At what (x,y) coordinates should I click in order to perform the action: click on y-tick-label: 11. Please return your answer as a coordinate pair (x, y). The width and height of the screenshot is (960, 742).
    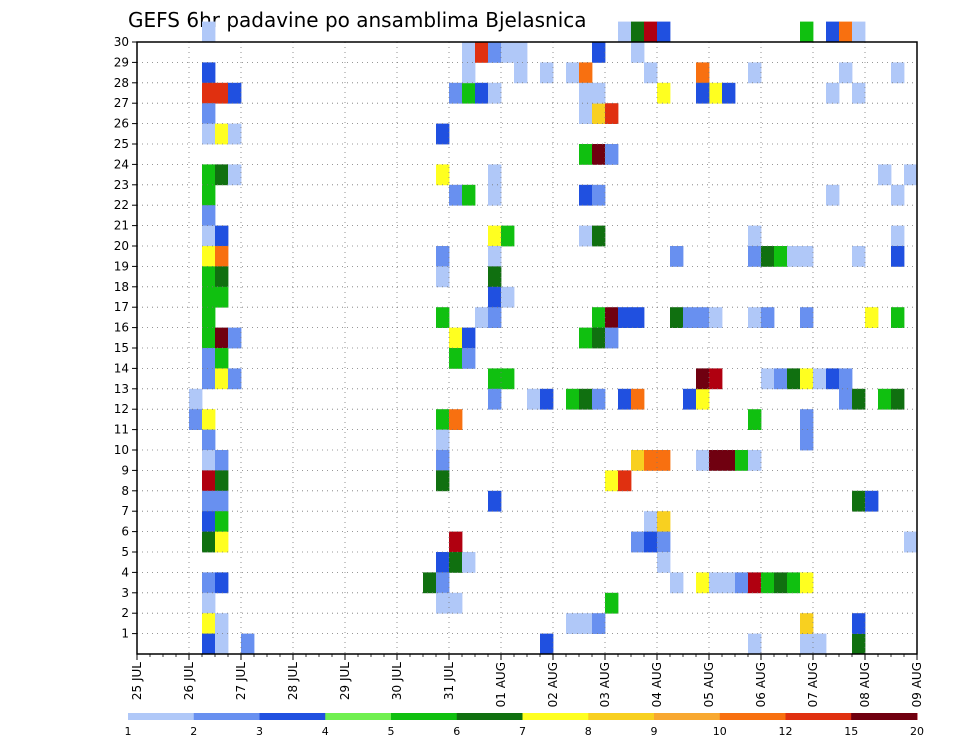
    Looking at the image, I should click on (121, 430).